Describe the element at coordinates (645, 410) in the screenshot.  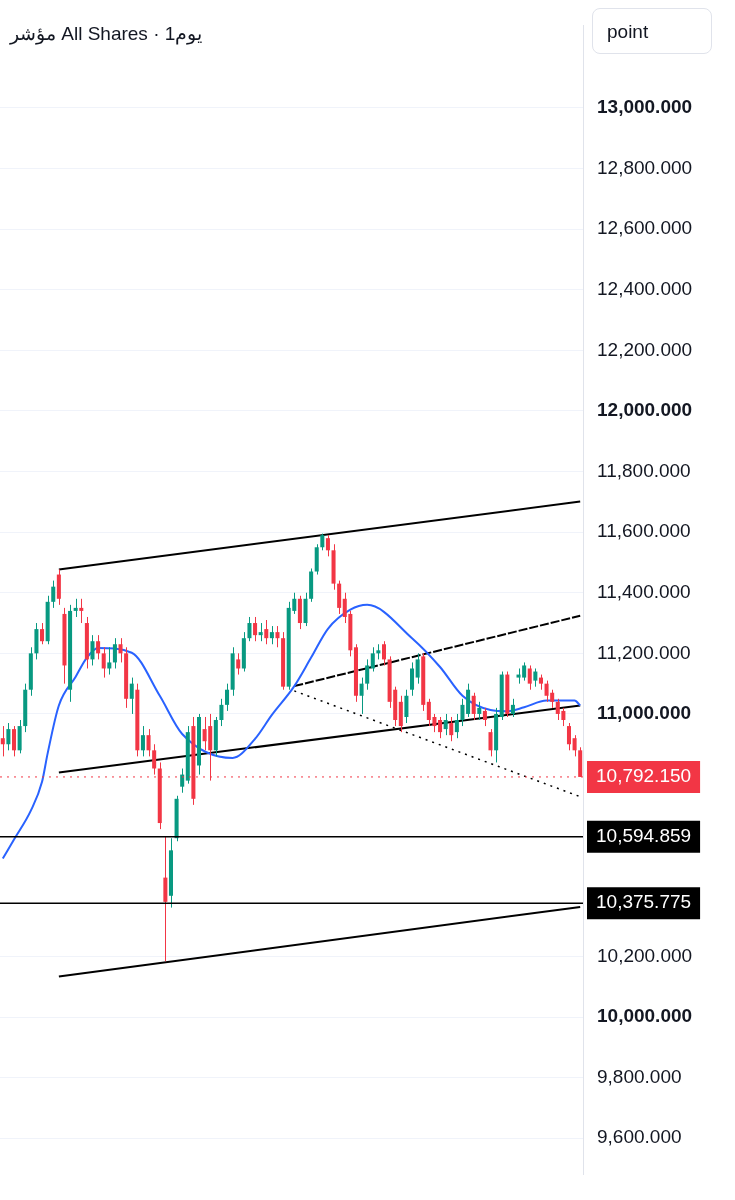
I see `y-tick-label: 12,000.000` at that location.